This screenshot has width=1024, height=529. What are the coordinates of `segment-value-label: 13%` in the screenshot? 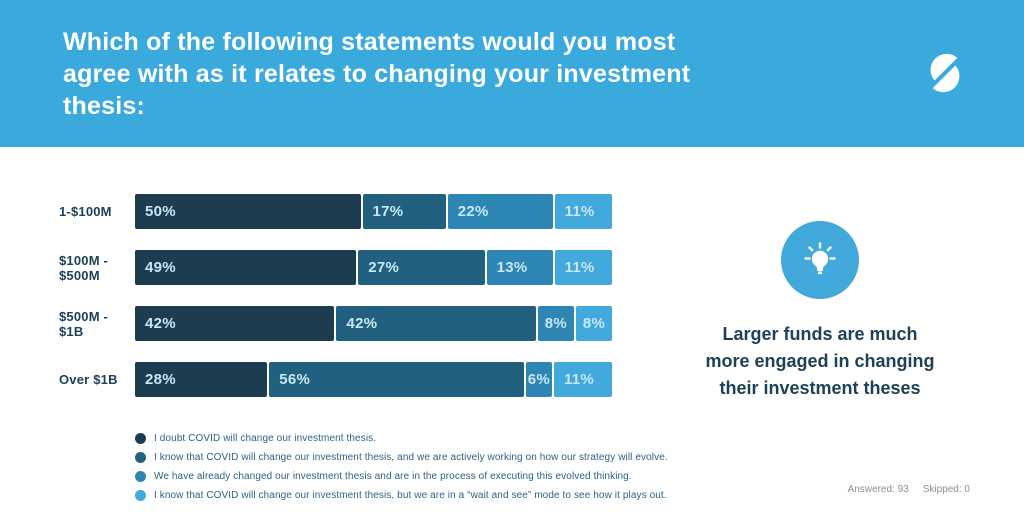 It's located at (512, 267).